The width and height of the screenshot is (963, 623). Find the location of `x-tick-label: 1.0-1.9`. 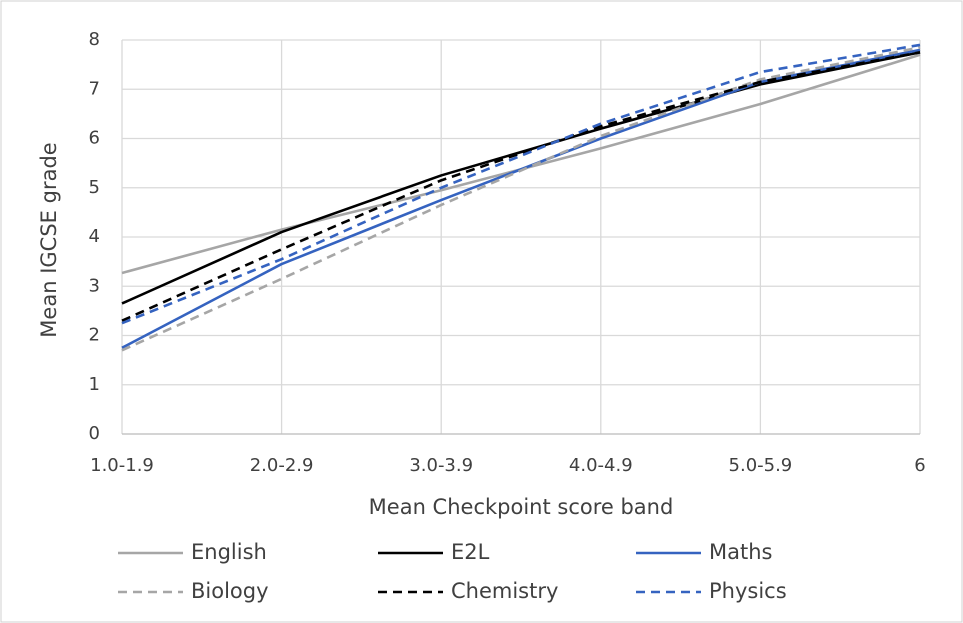

x-tick-label: 1.0-1.9 is located at coordinates (122, 465).